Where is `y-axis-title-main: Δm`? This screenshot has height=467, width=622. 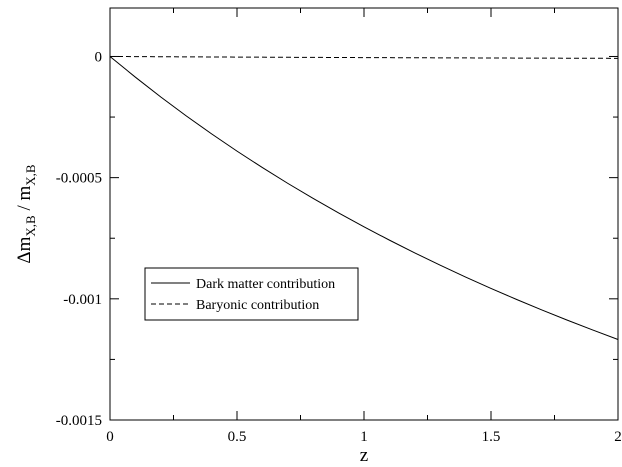 y-axis-title-main: Δm is located at coordinates (24, 249).